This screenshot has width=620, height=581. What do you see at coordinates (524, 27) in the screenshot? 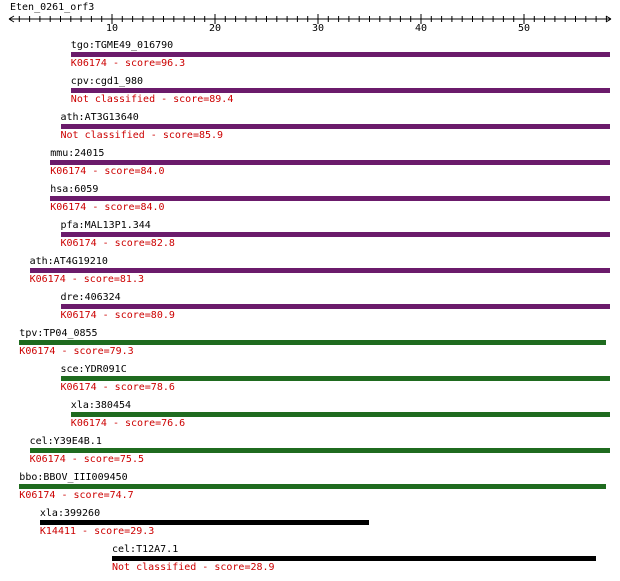
I see `ruler-tick-label: 50` at bounding box center [524, 27].